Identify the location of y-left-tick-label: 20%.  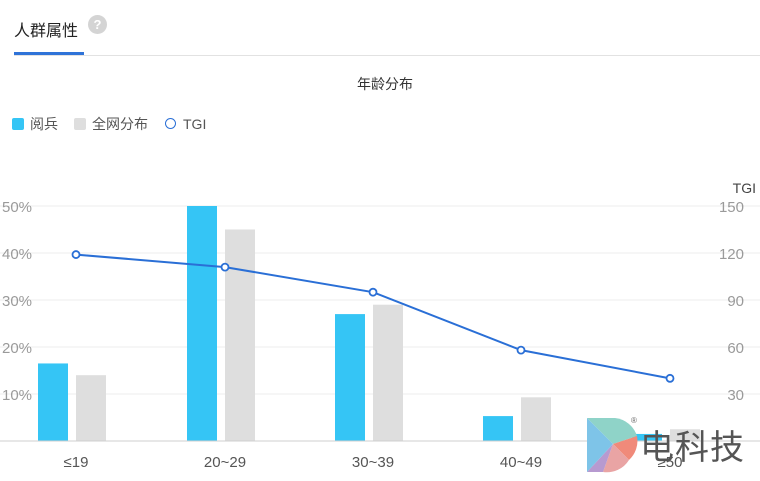
(17, 348).